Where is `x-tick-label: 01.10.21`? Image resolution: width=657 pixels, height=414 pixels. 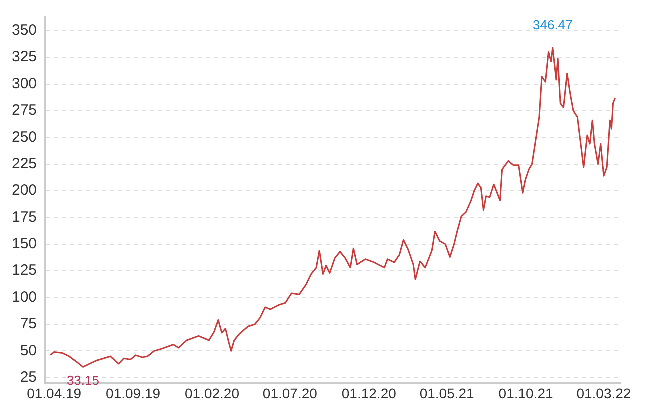 x-tick-label: 01.10.21 is located at coordinates (526, 393).